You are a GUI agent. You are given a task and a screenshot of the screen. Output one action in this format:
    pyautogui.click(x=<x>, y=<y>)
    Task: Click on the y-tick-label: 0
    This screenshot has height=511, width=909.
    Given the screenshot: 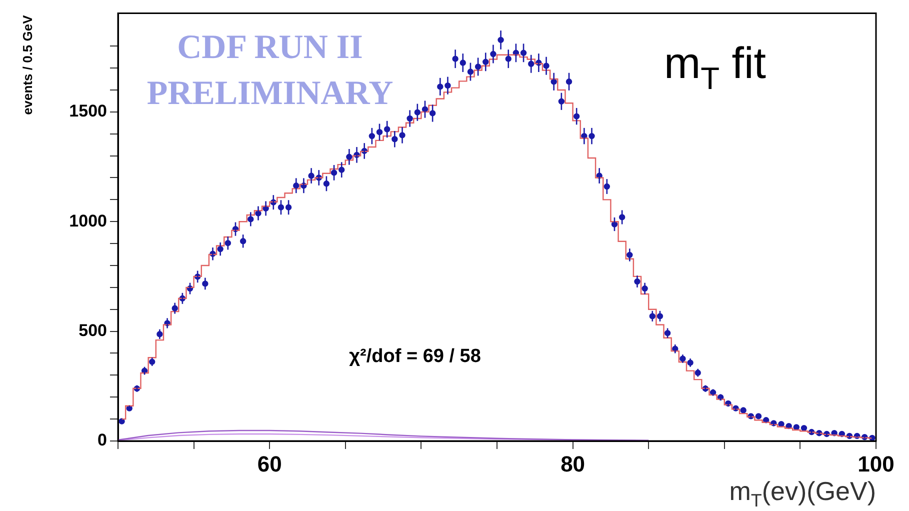 What is the action you would take?
    pyautogui.click(x=102, y=440)
    